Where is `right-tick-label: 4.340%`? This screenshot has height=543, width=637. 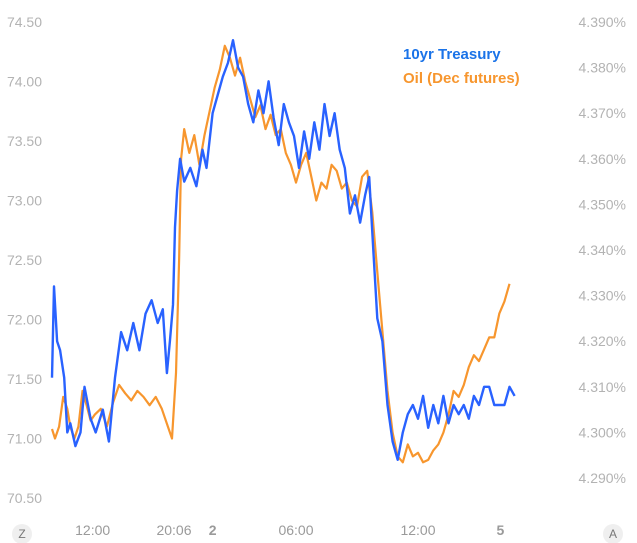 right-tick-label: 4.340% is located at coordinates (602, 250).